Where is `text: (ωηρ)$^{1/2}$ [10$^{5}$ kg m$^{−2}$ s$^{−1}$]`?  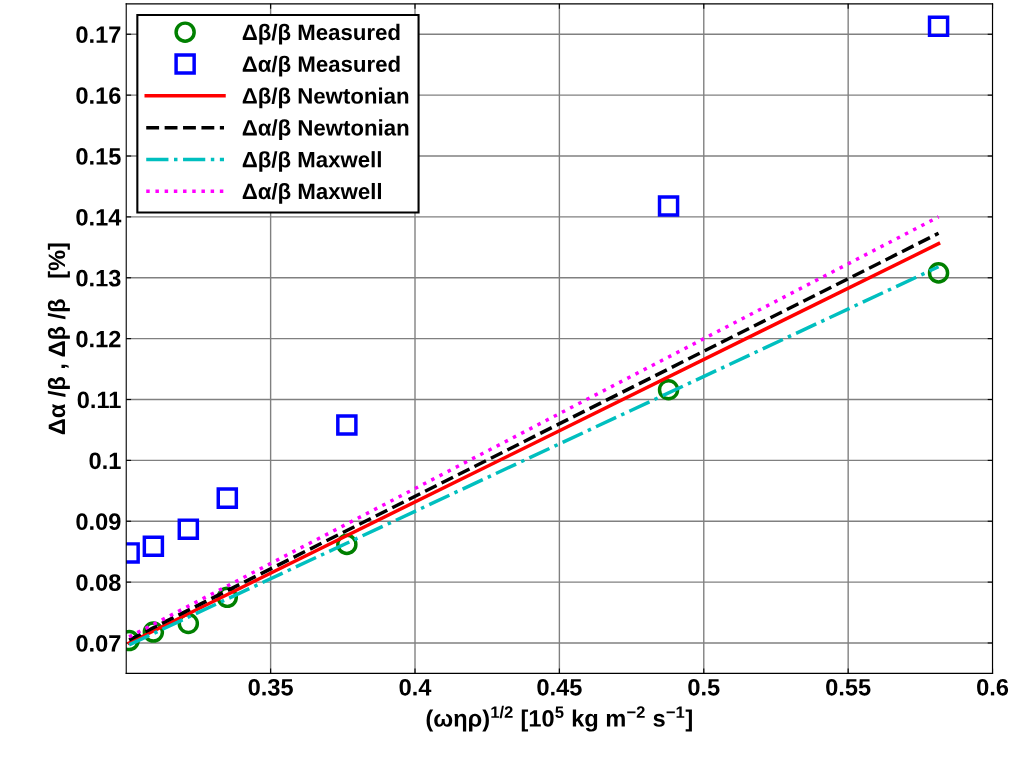
text: (ωηρ)$^{1/2}$ [10$^{5}$ kg m$^{−2}$ s$^{−1}$] is located at coordinates (559, 718).